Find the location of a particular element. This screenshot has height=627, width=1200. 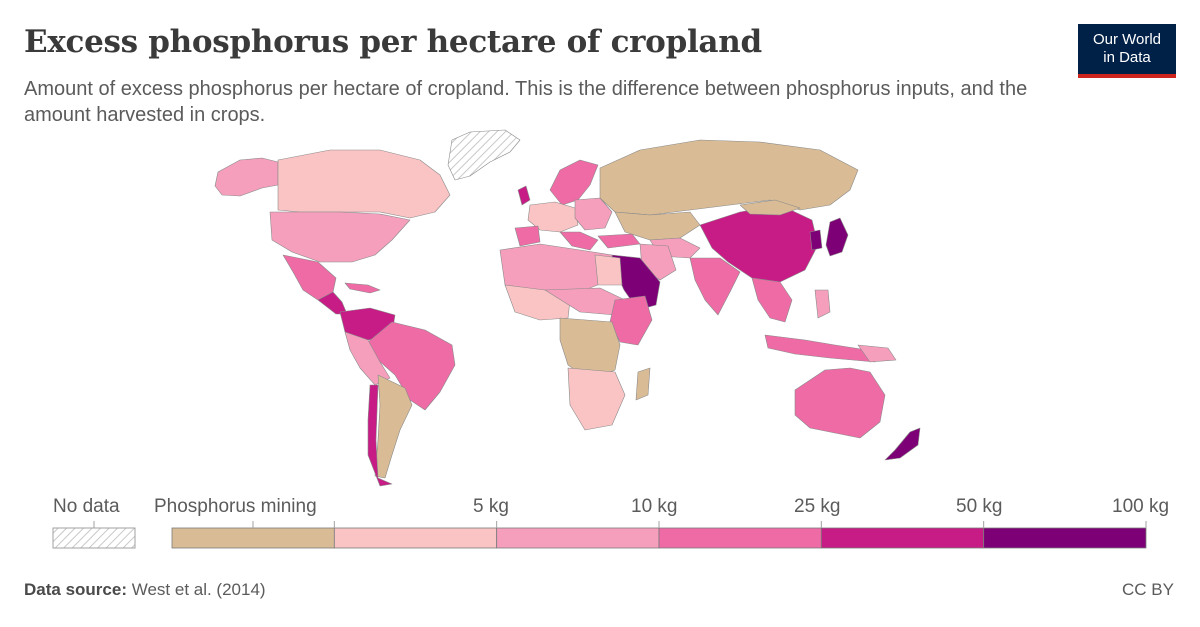

source-label: Data source: is located at coordinates (75, 589).